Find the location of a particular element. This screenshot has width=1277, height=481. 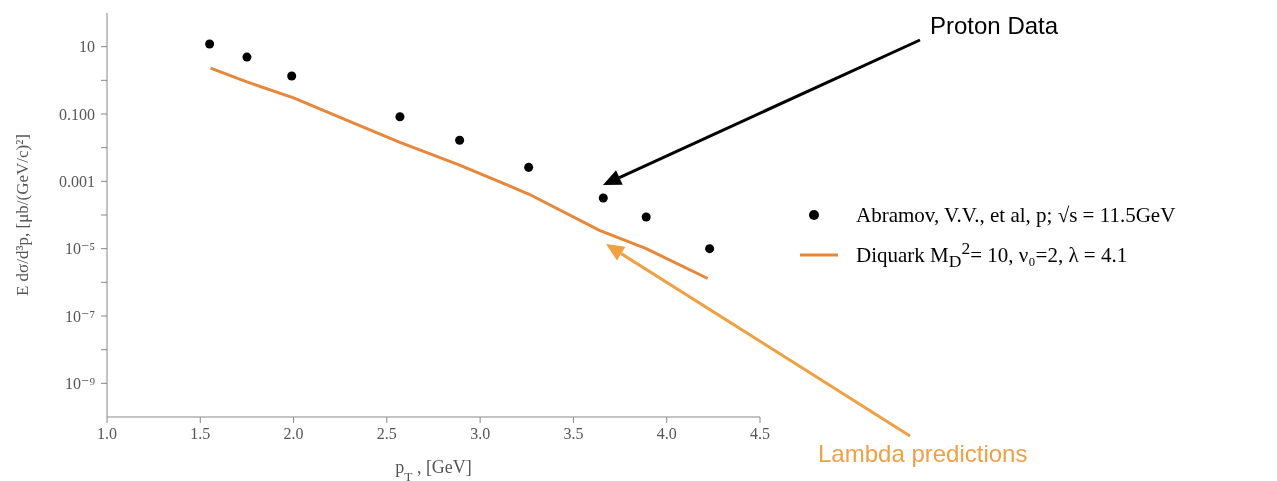

y-tick-label: 10⁻⁹ is located at coordinates (80, 383).